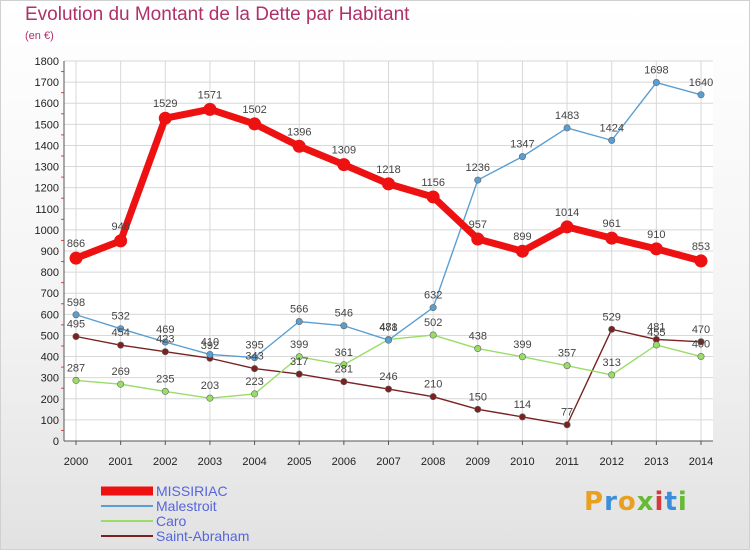  I want to click on data-label-saint-abraham: 529, so click(612, 317).